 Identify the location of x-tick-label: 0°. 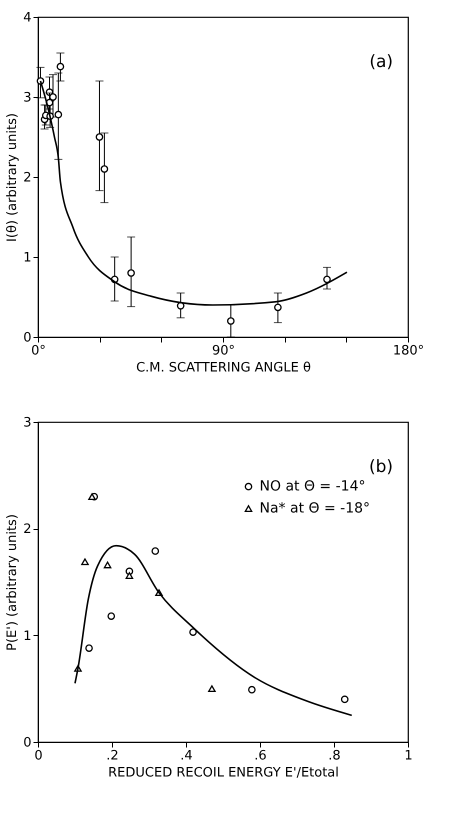
(38, 351).